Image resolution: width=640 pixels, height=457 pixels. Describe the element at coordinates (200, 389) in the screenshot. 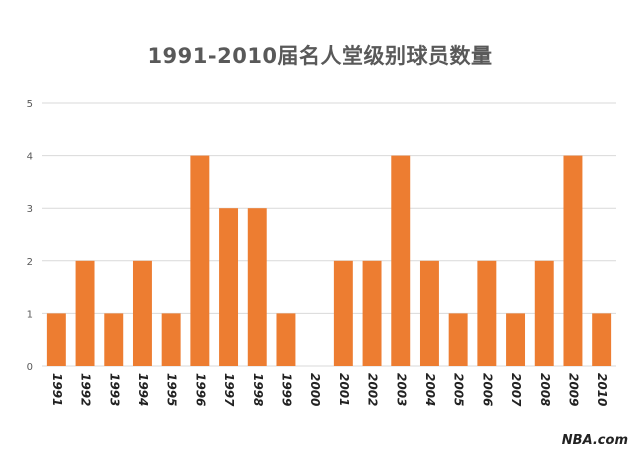

I see `x-tick-label: 1996` at that location.